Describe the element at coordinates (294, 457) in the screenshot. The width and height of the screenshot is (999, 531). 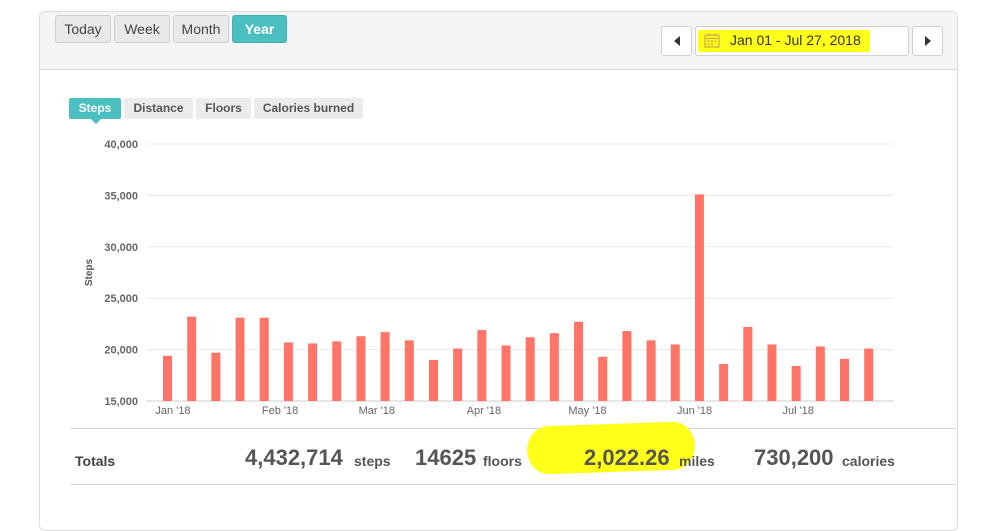
I see `total-steps-value: 4,432,714` at that location.